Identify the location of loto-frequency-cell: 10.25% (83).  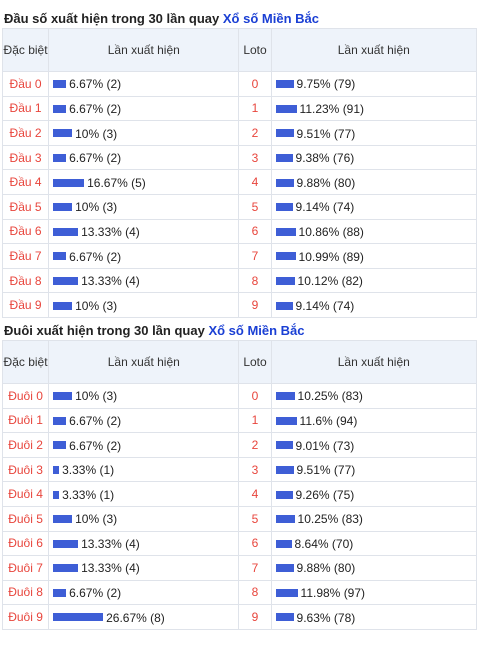
(374, 518).